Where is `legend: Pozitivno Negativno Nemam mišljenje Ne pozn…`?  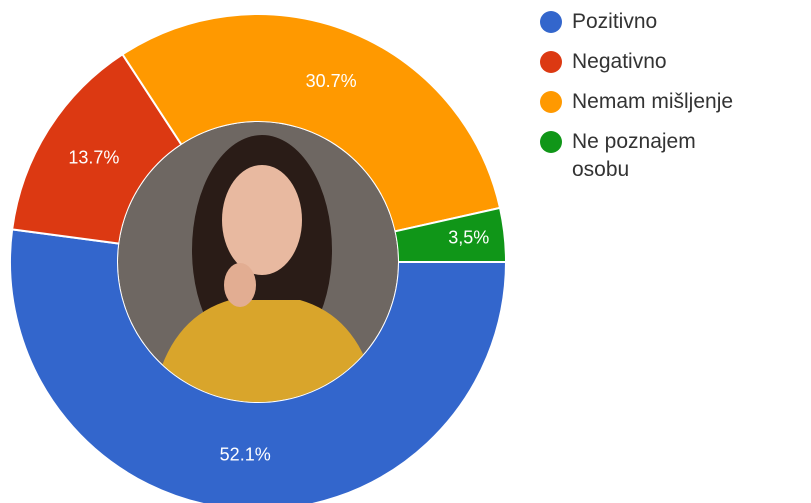 legend: Pozitivno Negativno Nemam mišljenje Ne pozn… is located at coordinates (675, 102).